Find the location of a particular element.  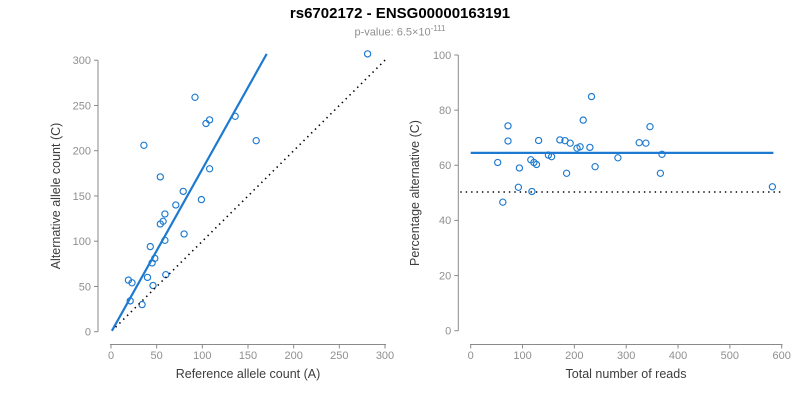

y-tick-label: 50 is located at coordinates (85, 287).